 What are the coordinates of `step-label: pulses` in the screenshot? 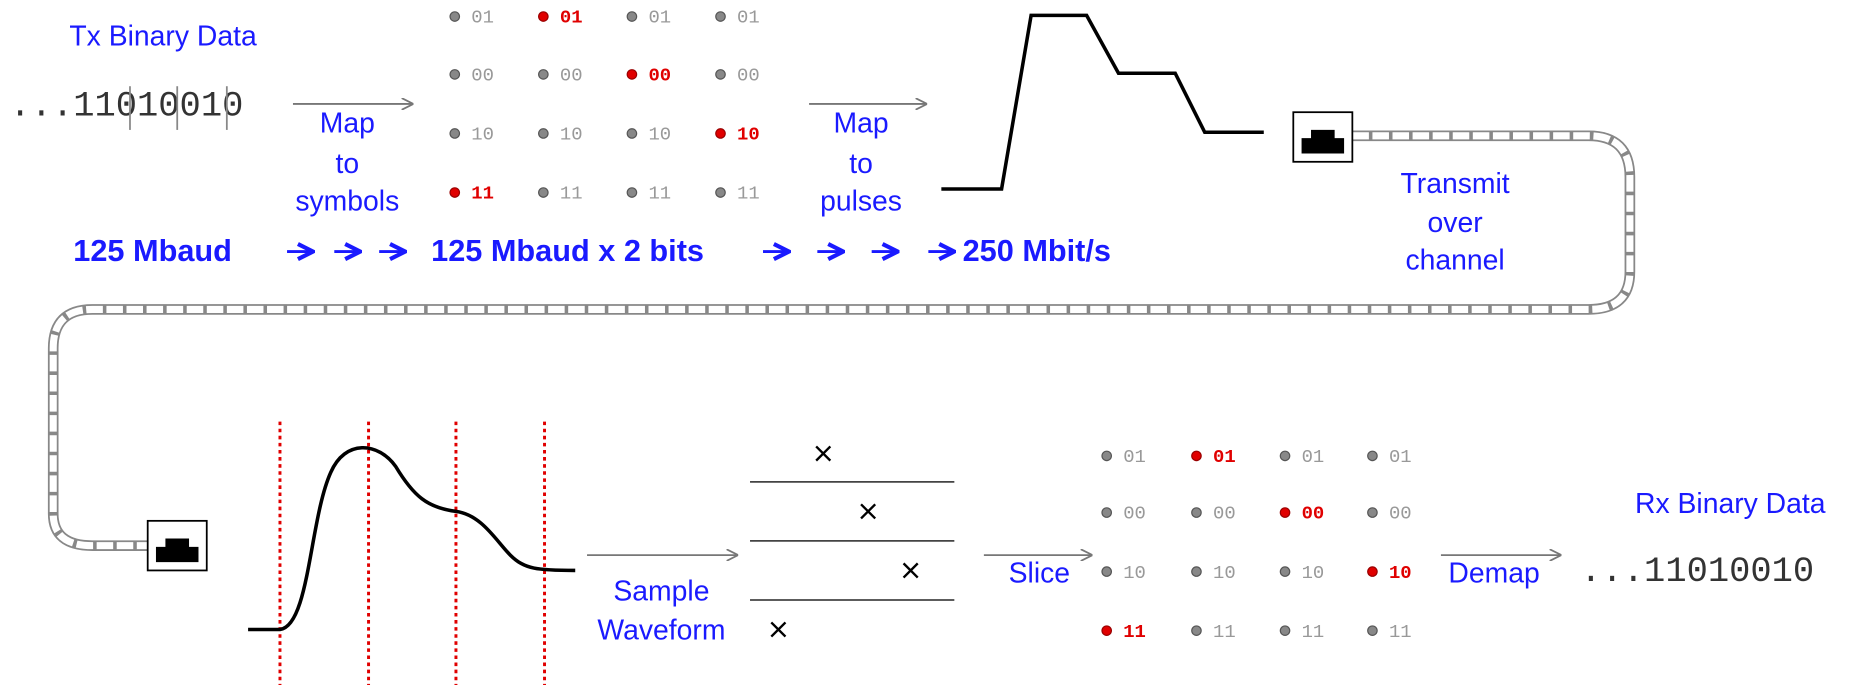 It's located at (861, 202).